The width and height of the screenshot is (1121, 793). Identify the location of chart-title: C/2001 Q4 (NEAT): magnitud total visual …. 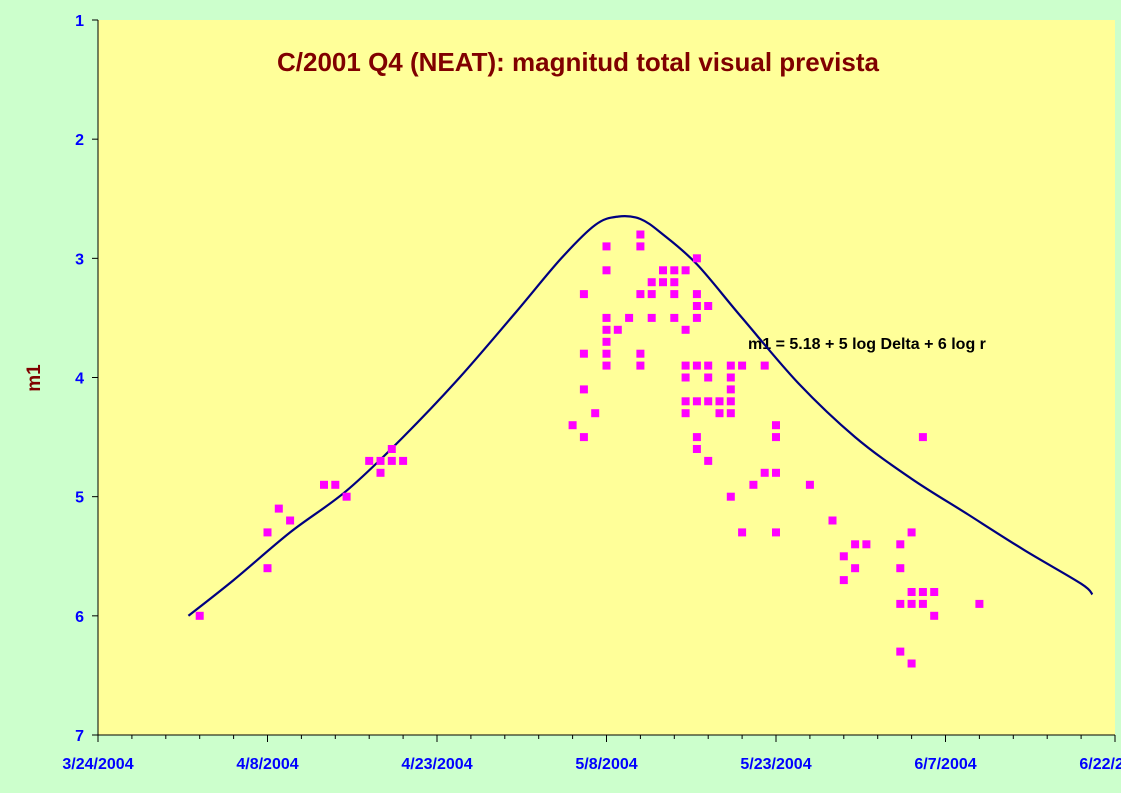
(578, 62).